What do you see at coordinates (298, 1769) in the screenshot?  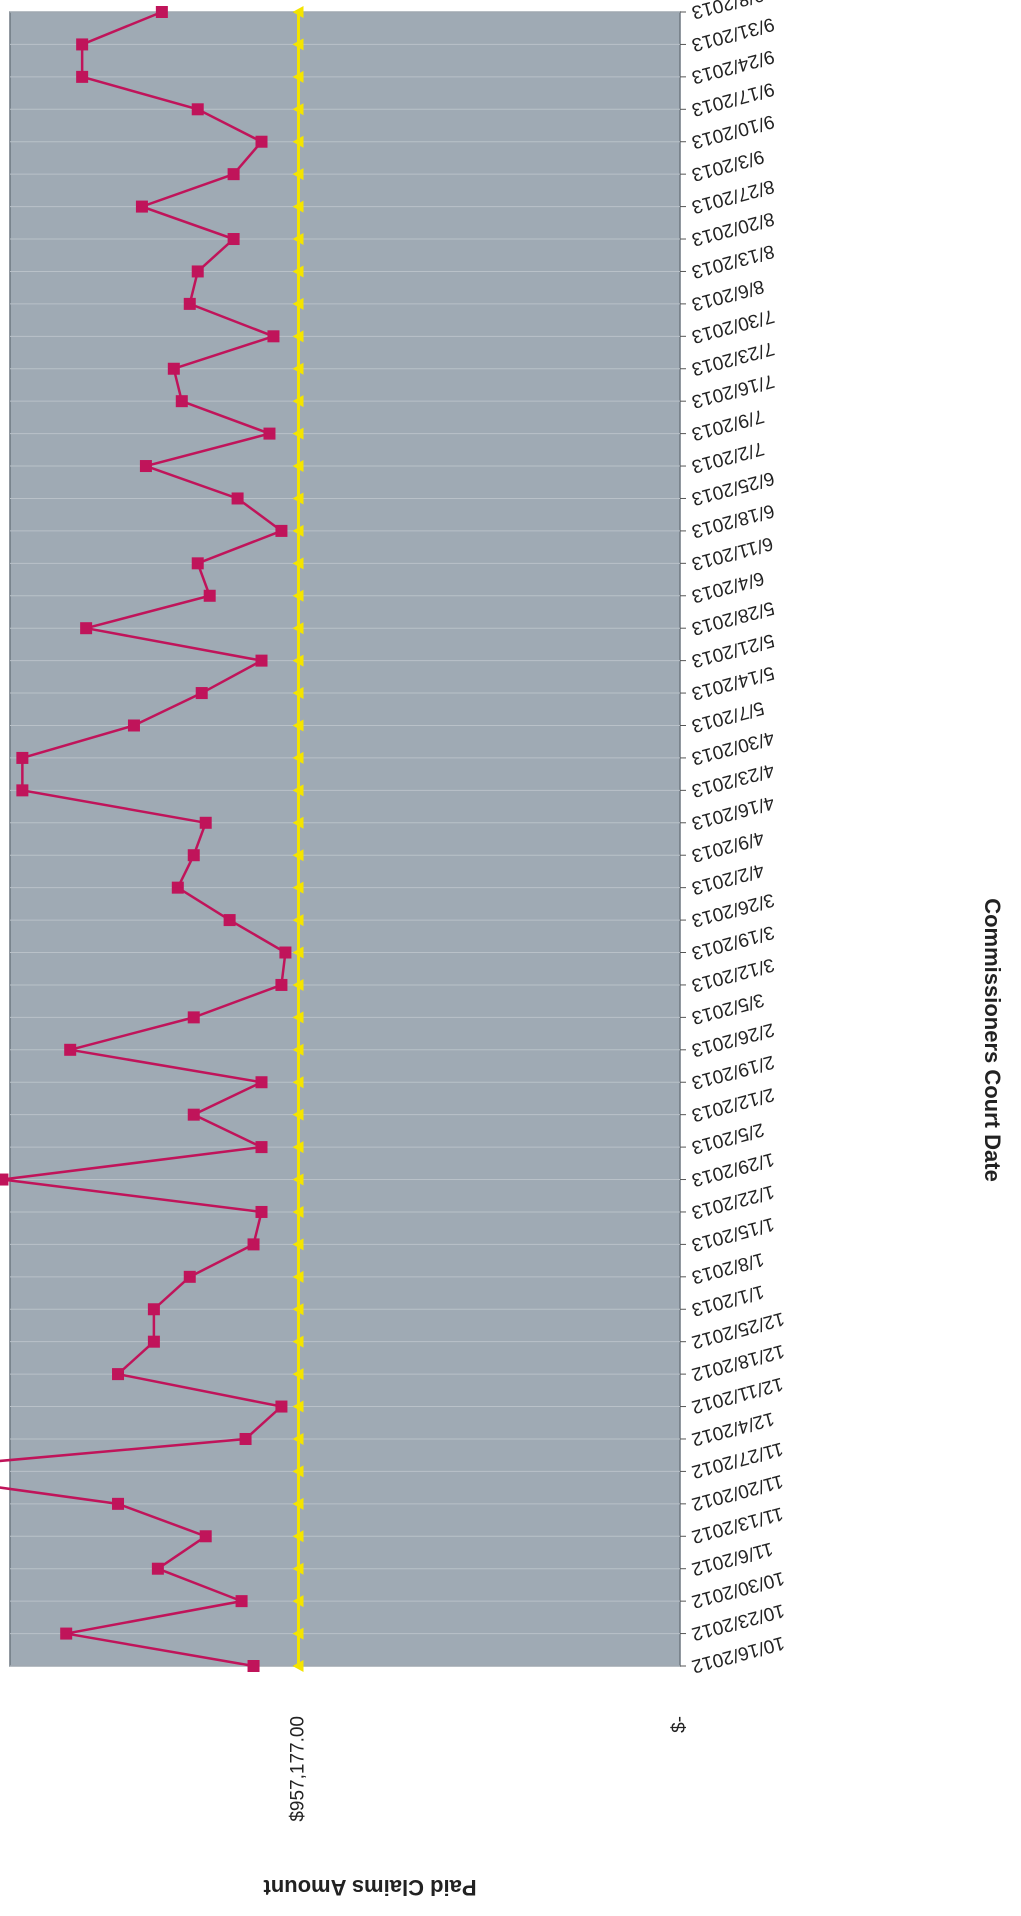 I see `y-tick-label: $957,177.00` at bounding box center [298, 1769].